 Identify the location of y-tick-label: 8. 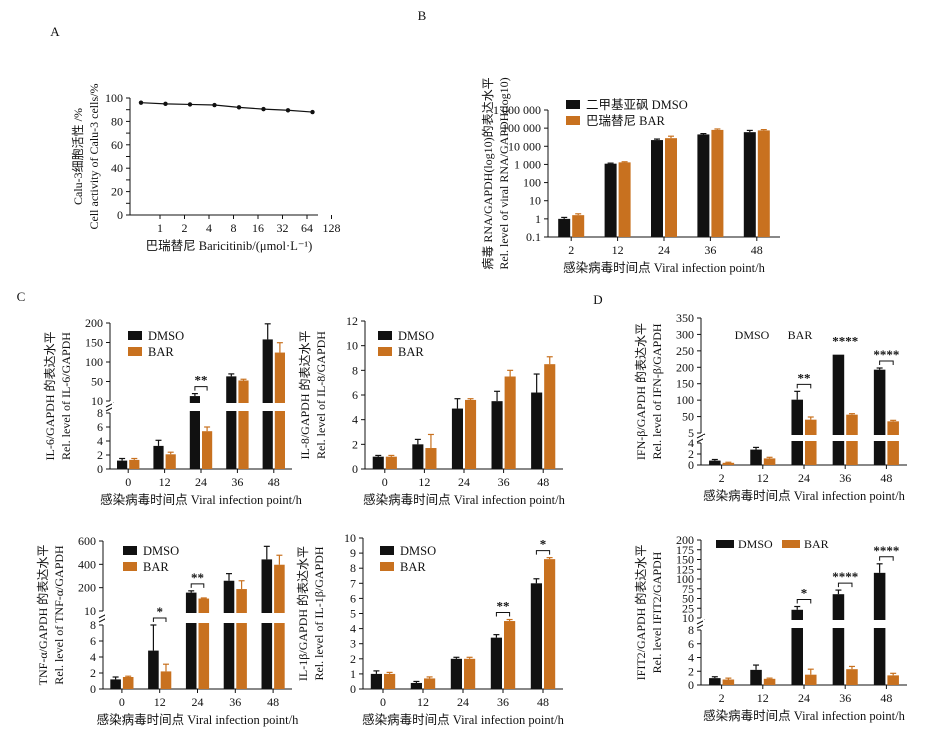
(93, 625).